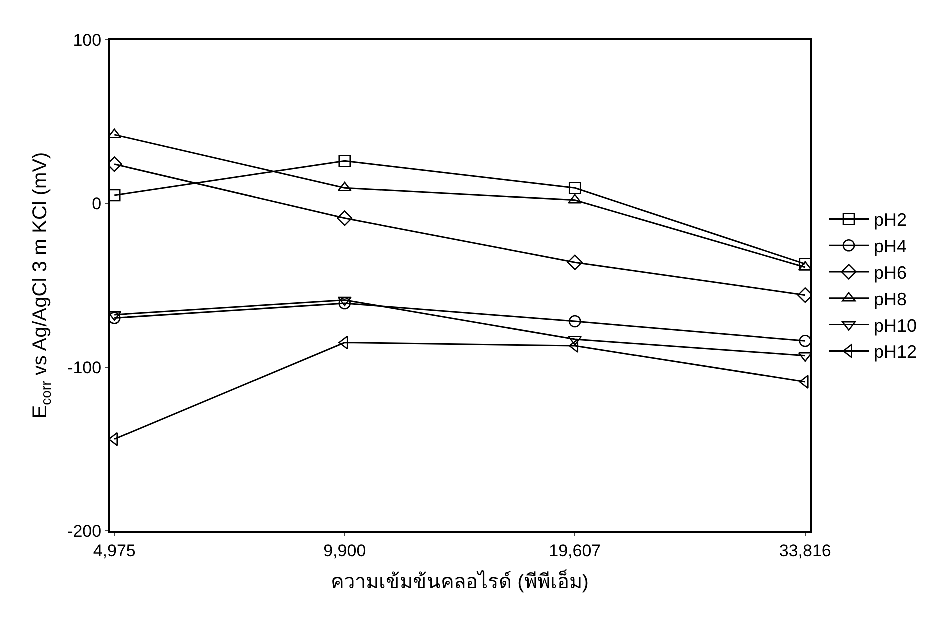  I want to click on legend-label: pH8, so click(891, 299).